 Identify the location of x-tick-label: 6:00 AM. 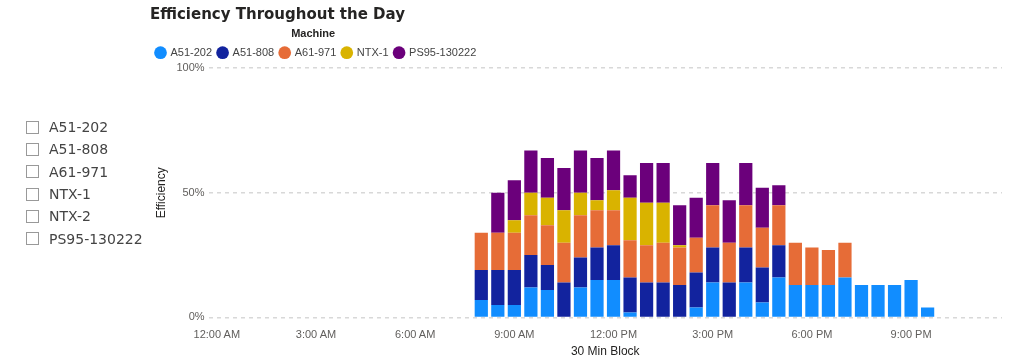
(415, 334).